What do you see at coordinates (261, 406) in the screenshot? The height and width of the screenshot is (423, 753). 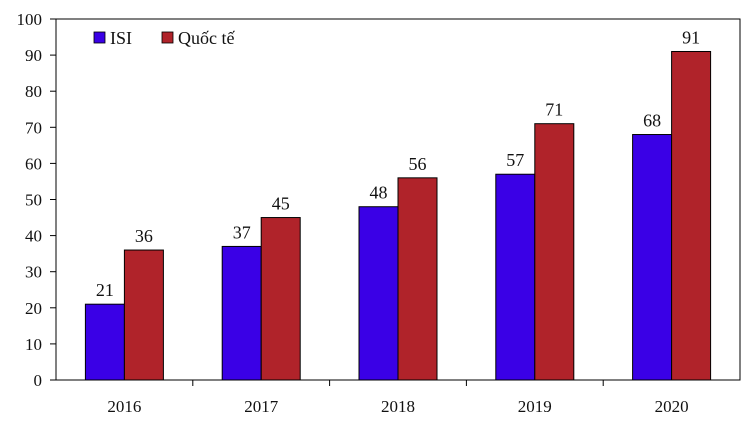 I see `x-tick-label: 2017` at bounding box center [261, 406].